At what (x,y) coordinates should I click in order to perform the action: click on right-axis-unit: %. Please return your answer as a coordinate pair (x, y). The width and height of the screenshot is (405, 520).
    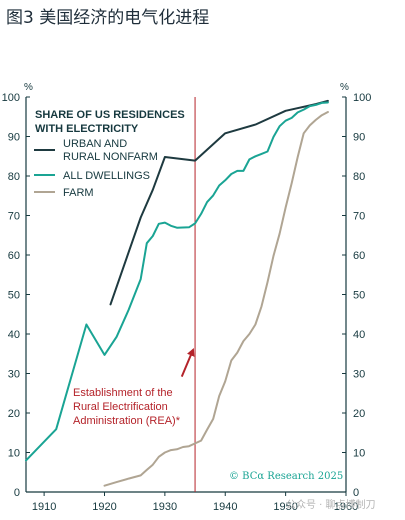
    Looking at the image, I should click on (344, 87).